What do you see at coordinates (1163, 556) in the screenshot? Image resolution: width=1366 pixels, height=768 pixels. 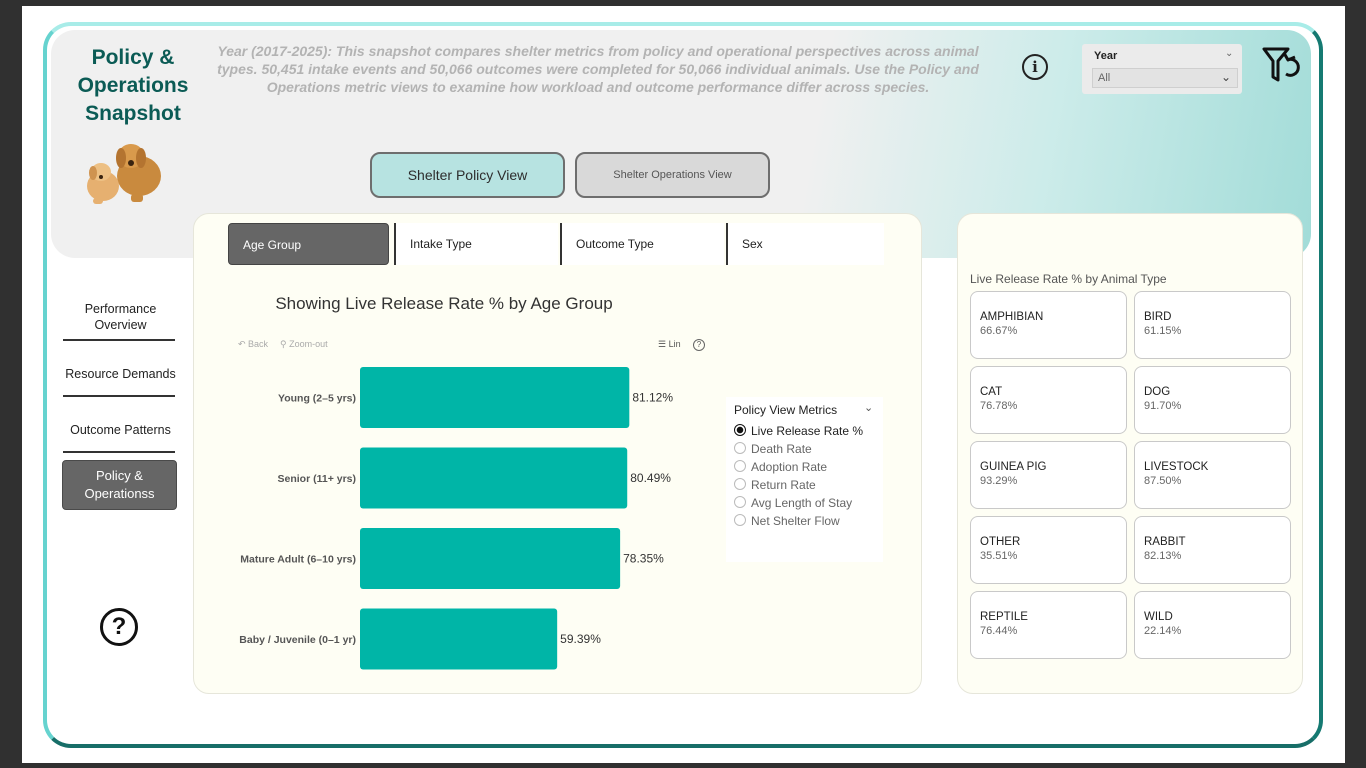 I see `animal-rate: 82.13%` at bounding box center [1163, 556].